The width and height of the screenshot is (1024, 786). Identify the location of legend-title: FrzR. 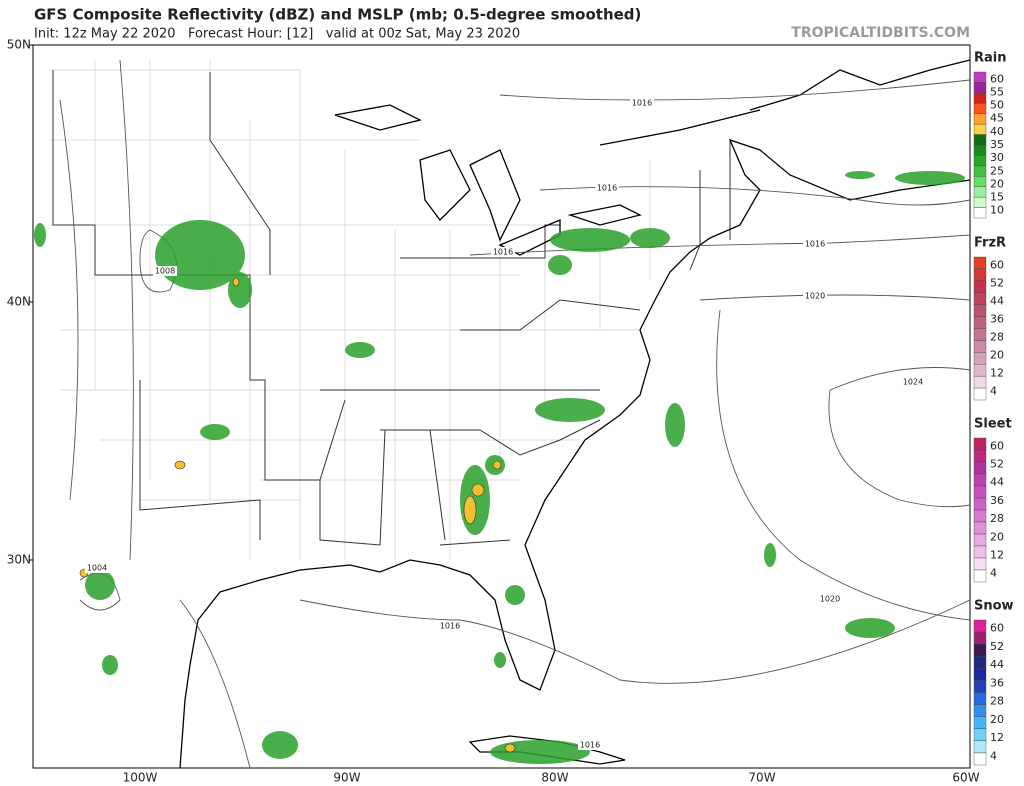
(990, 243).